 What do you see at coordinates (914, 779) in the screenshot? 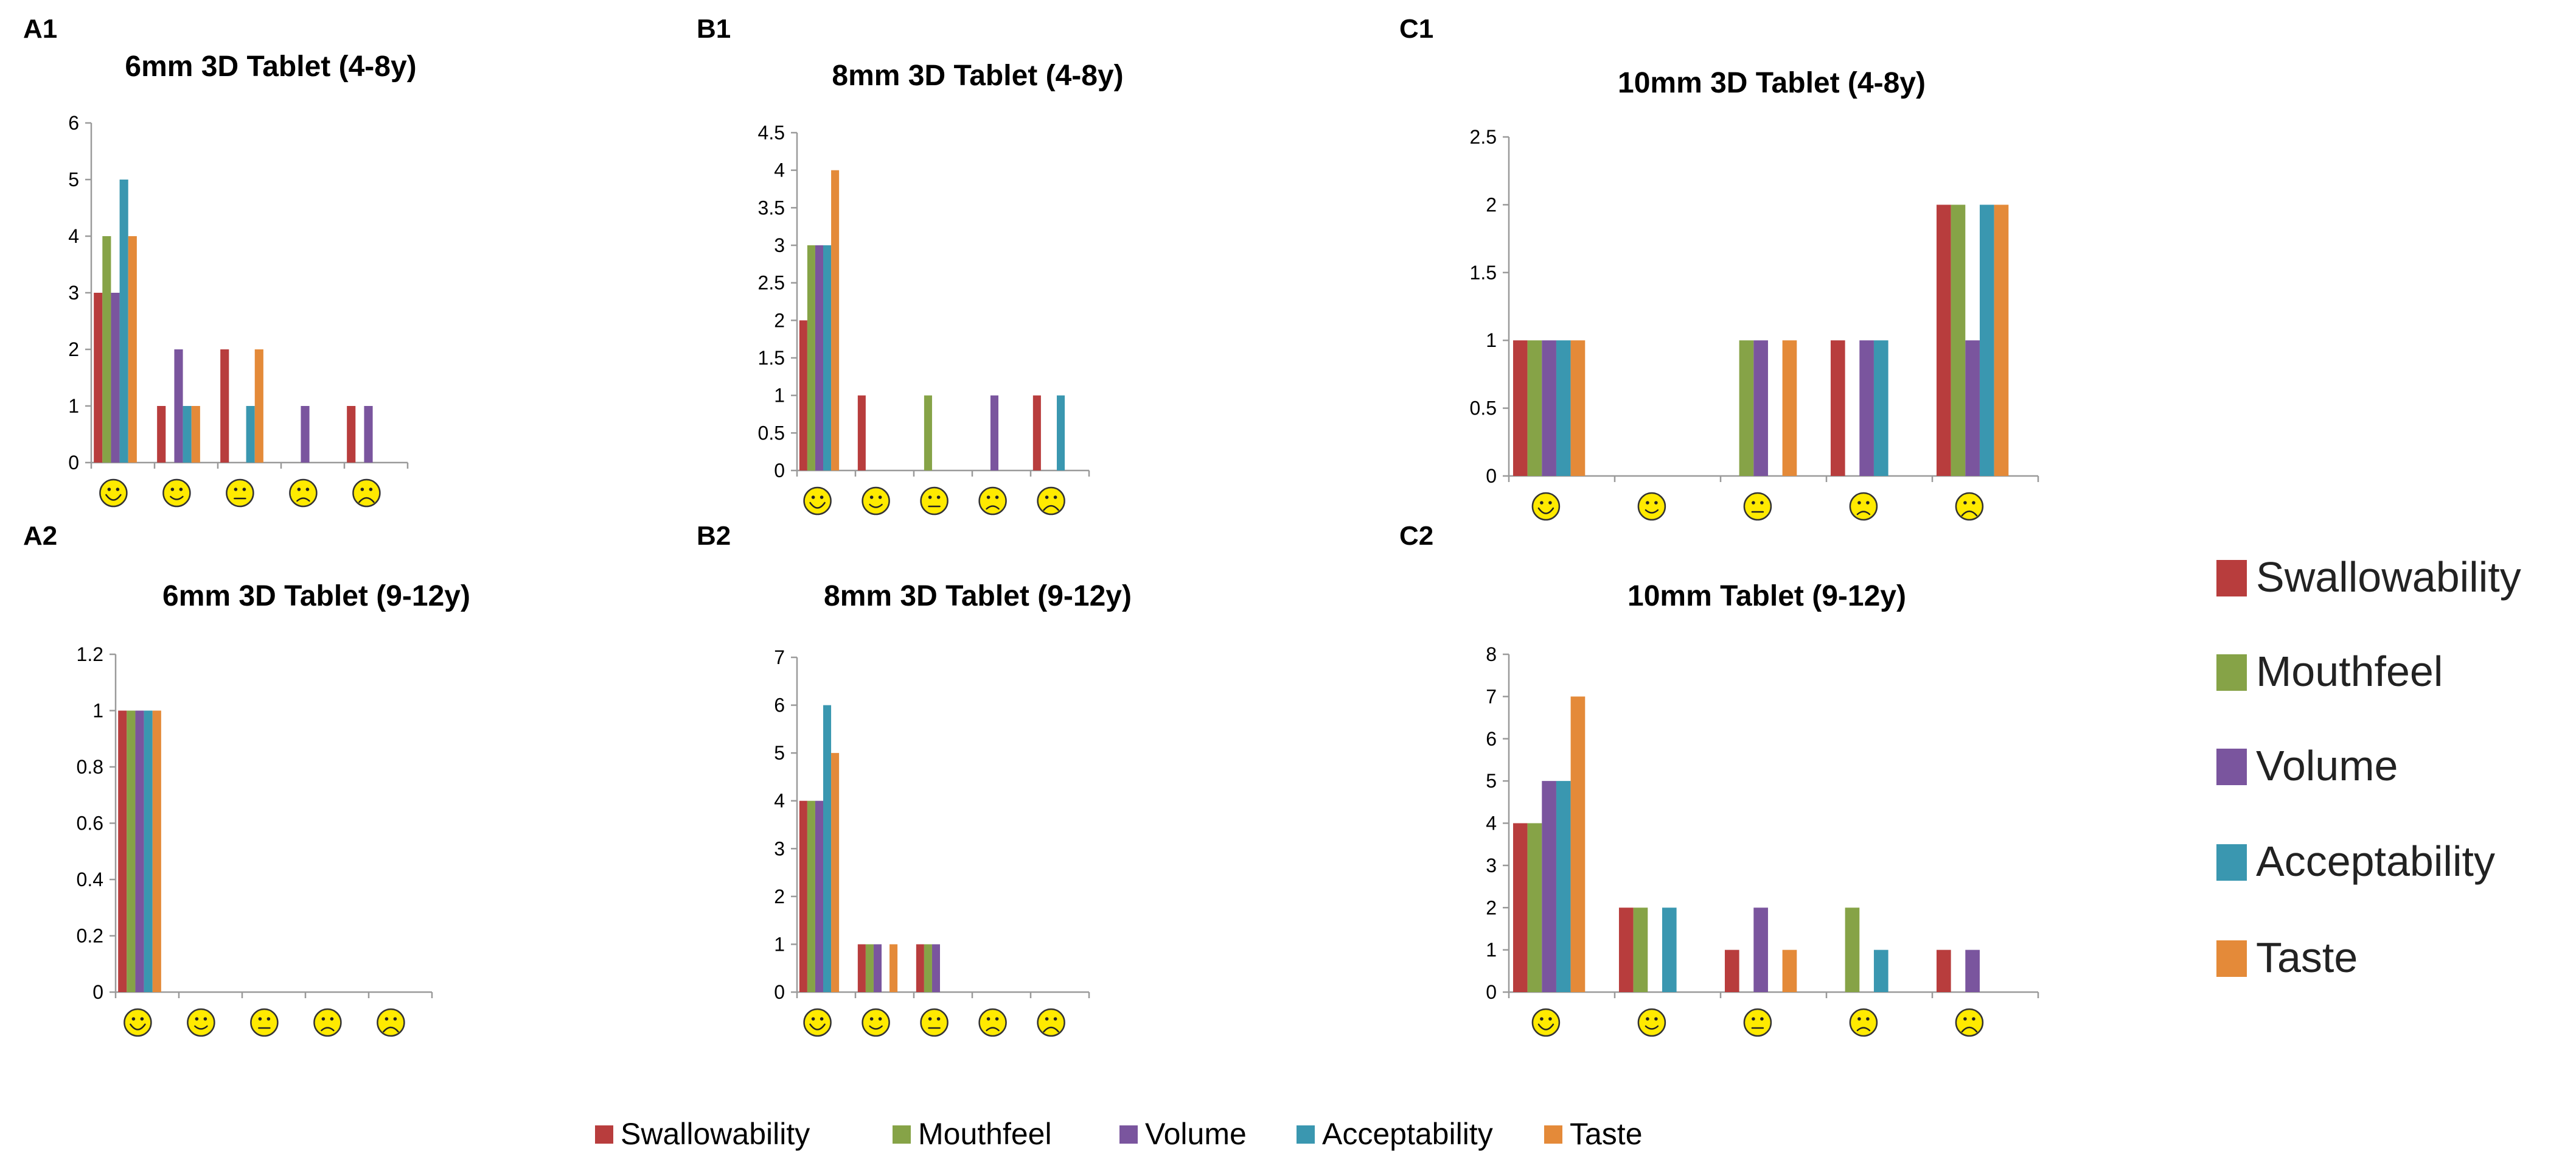
I see `chart-b2: B2 8mm 3D Tablet (9-12y) 0 1 2 3 4 5 6 7` at bounding box center [914, 779].